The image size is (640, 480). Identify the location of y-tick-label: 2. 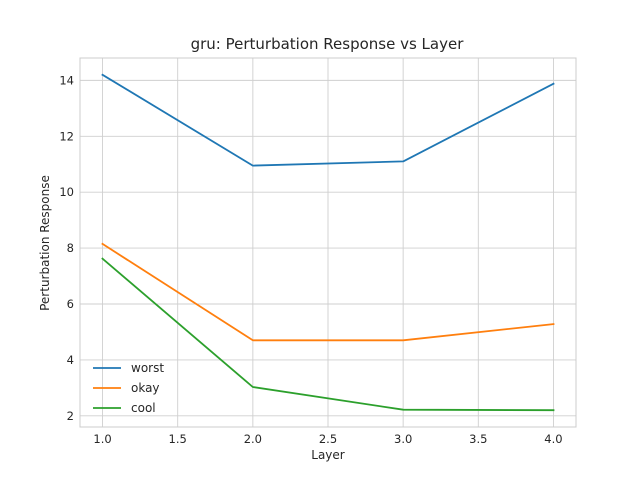
(70, 416).